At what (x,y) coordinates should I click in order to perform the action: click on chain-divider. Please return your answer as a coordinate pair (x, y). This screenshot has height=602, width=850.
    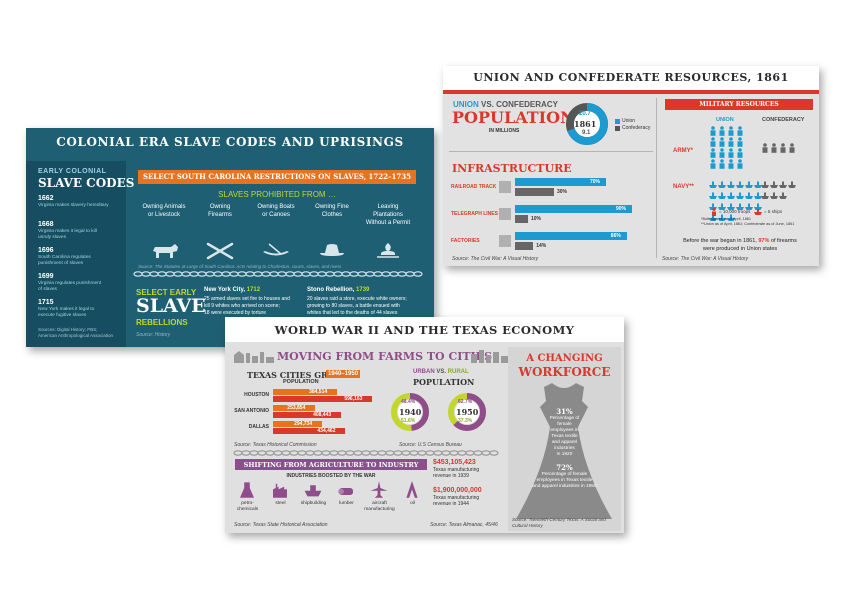
    Looking at the image, I should click on (278, 274).